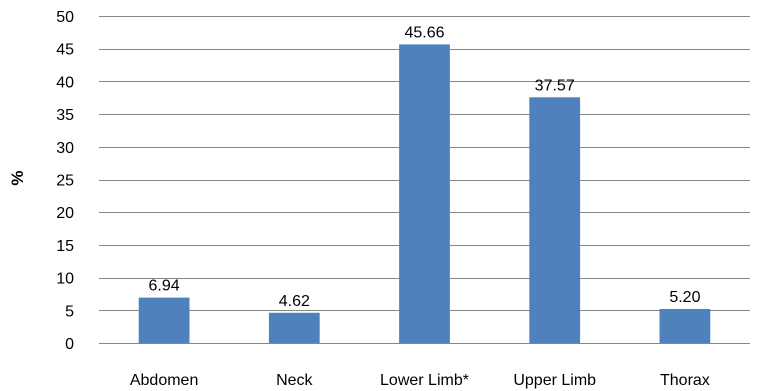 The image size is (769, 391). What do you see at coordinates (555, 85) in the screenshot?
I see `bar-data-label: 37.57` at bounding box center [555, 85].